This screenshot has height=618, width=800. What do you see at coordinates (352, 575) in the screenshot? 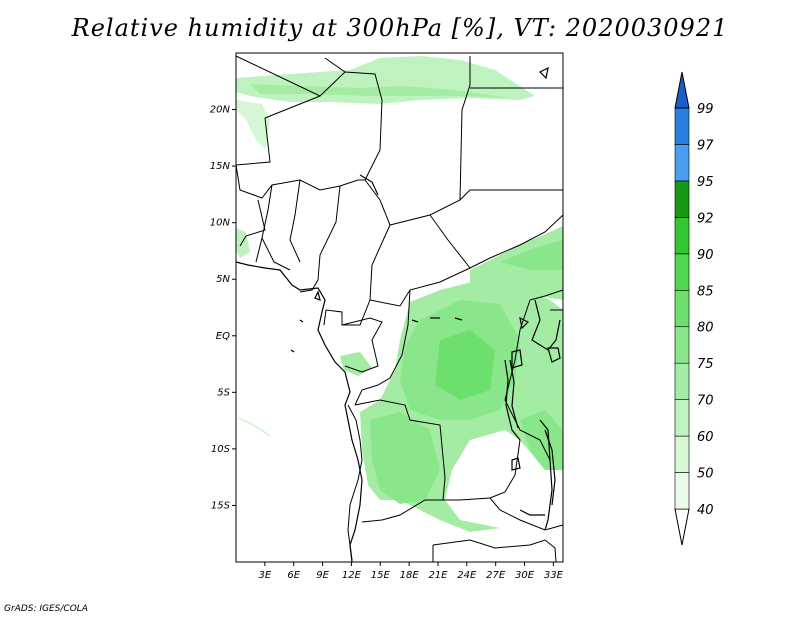
I see `lon-tick-label: 12E` at bounding box center [352, 575].